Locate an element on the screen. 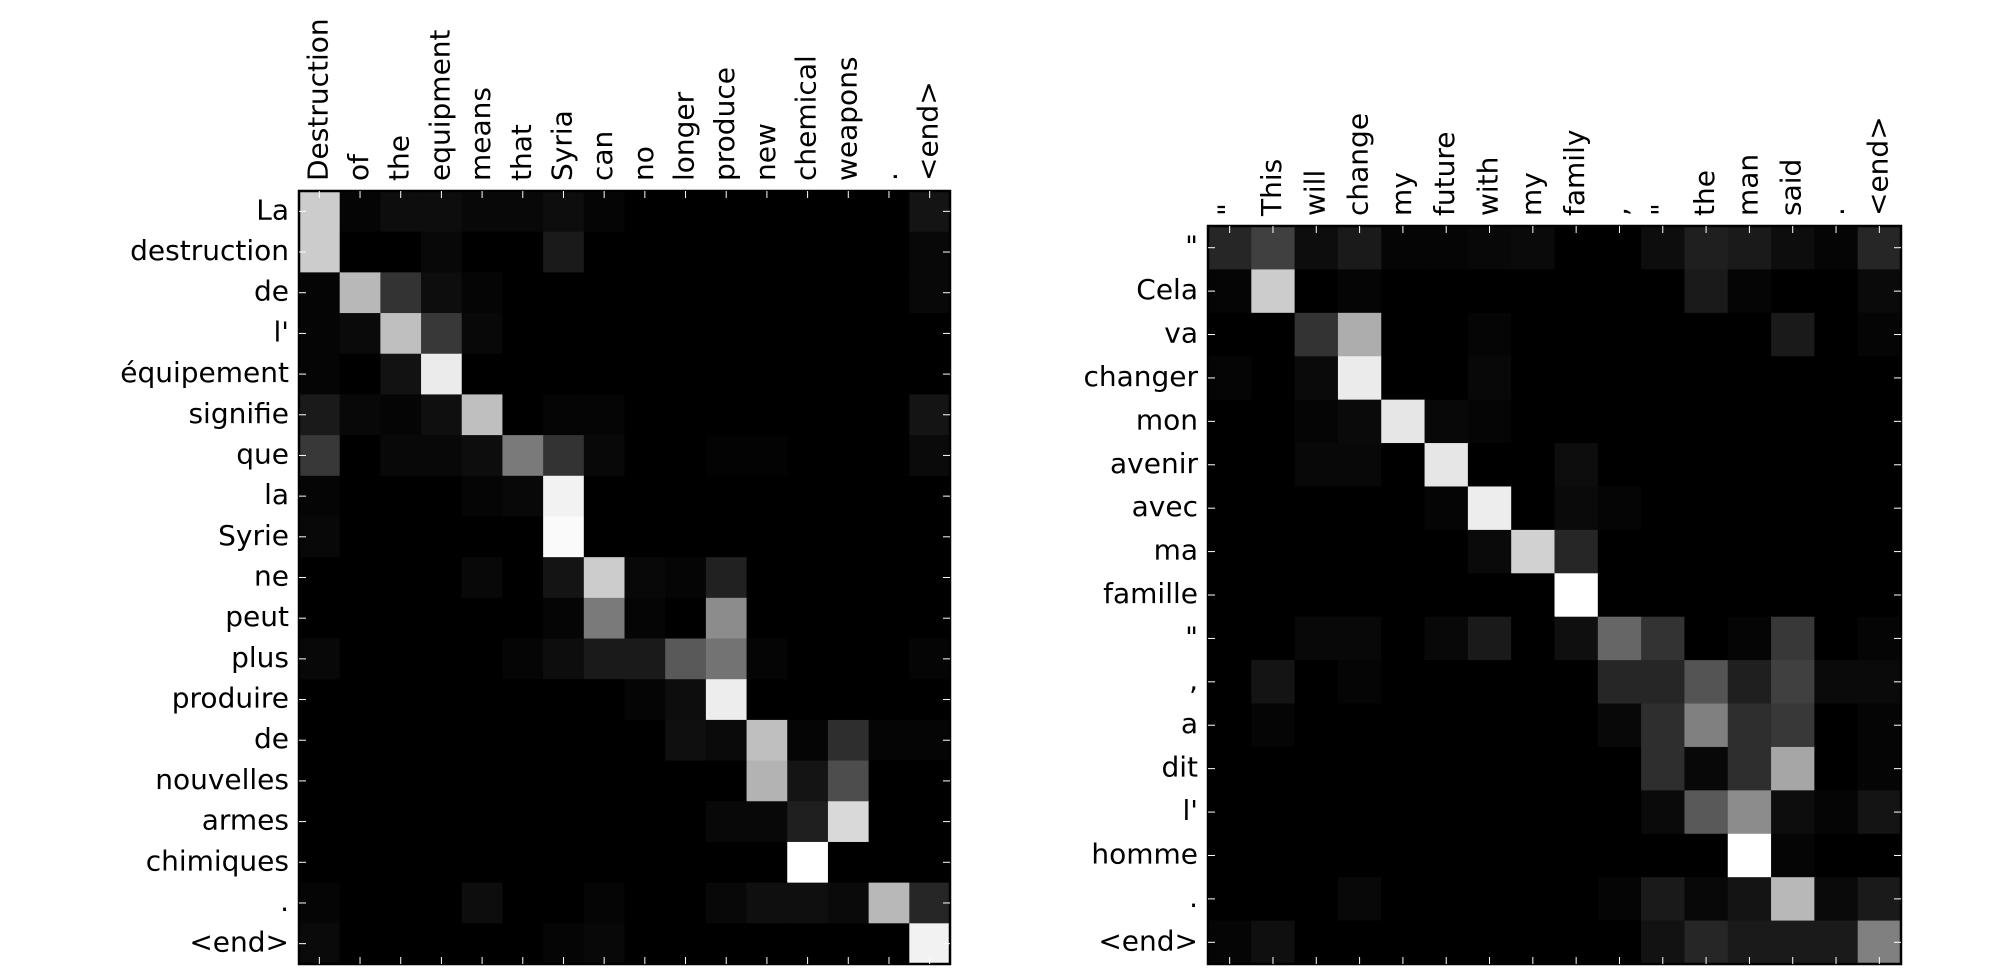 The width and height of the screenshot is (2000, 970). y-tick-label: Syrie is located at coordinates (253, 535).